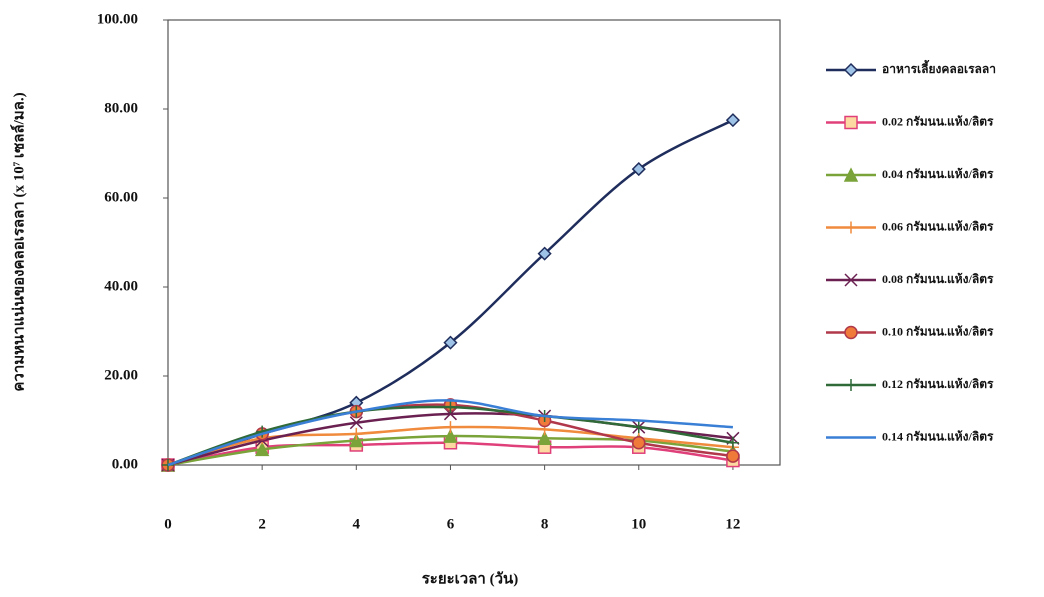 The width and height of the screenshot is (1044, 597). What do you see at coordinates (18, 241) in the screenshot?
I see `y-axis-label: ความหนาแน่นของคลอเรลลา (x 10⁷ เซลล์/มล.)` at bounding box center [18, 241].